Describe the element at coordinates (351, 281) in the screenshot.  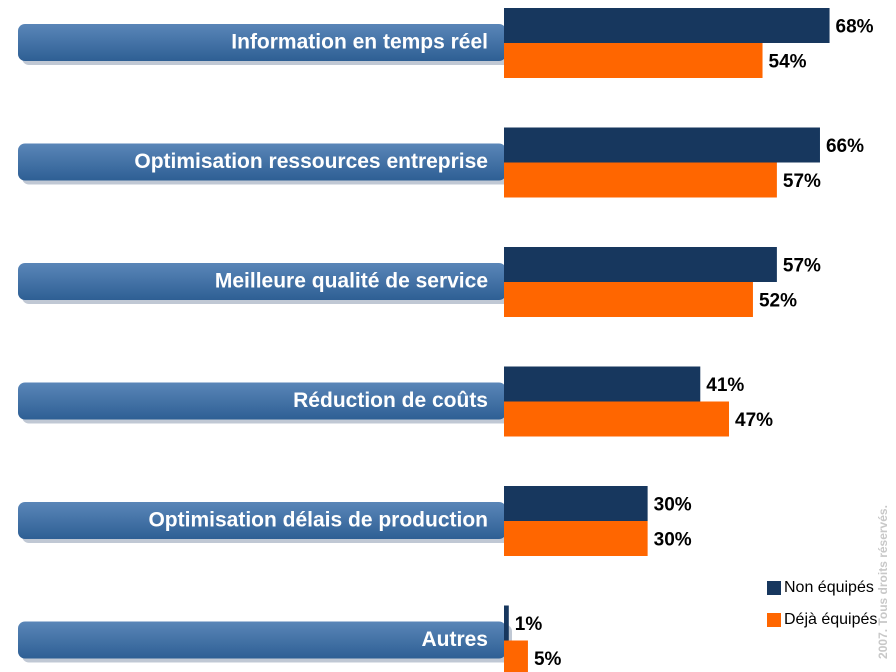
I see `category-label: Meilleure qualité de service` at that location.